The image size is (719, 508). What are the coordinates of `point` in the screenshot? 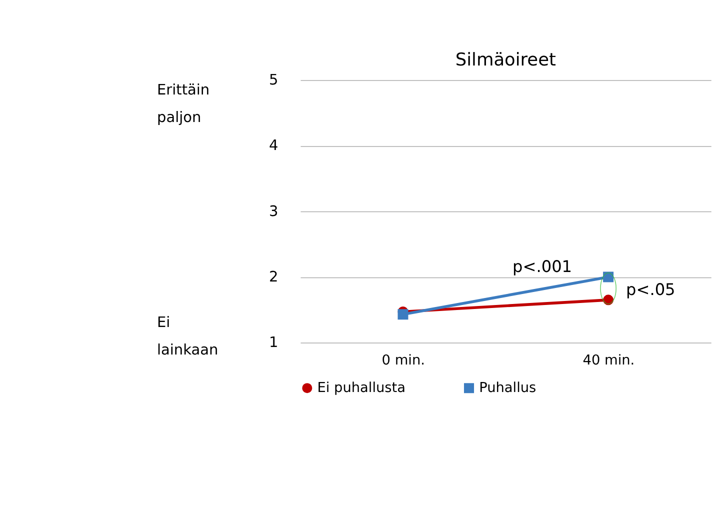 It's located at (403, 314).